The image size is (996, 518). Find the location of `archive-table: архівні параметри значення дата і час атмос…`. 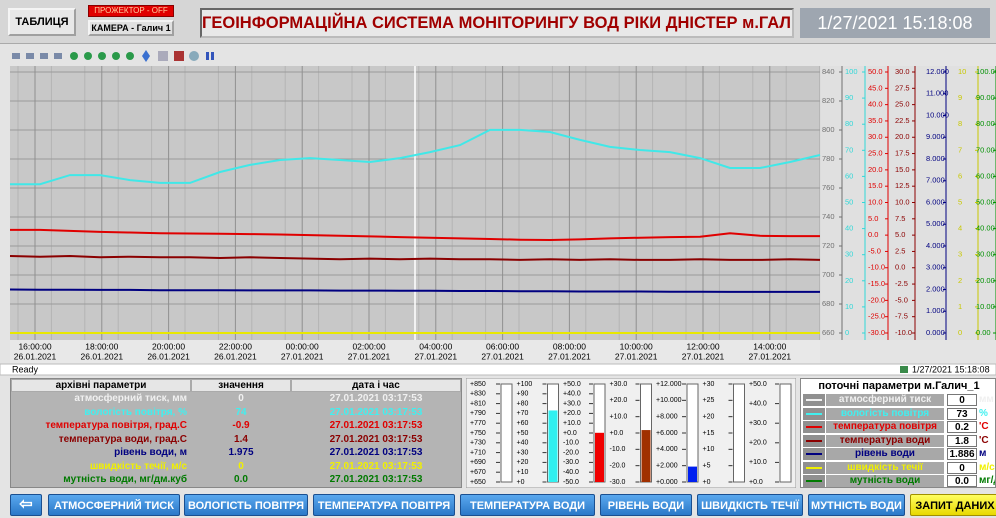

archive-table: архівні параметри значення дата і час атмос… is located at coordinates (236, 433).